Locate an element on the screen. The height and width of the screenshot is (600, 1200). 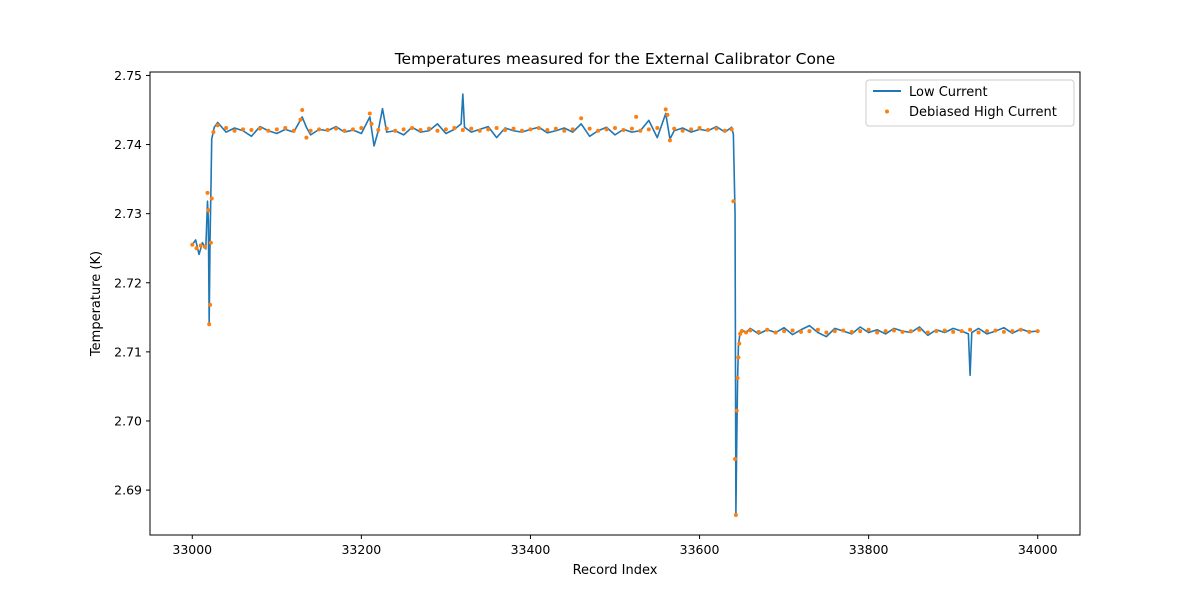
y-tick-label: 2.69 is located at coordinates (128, 490).